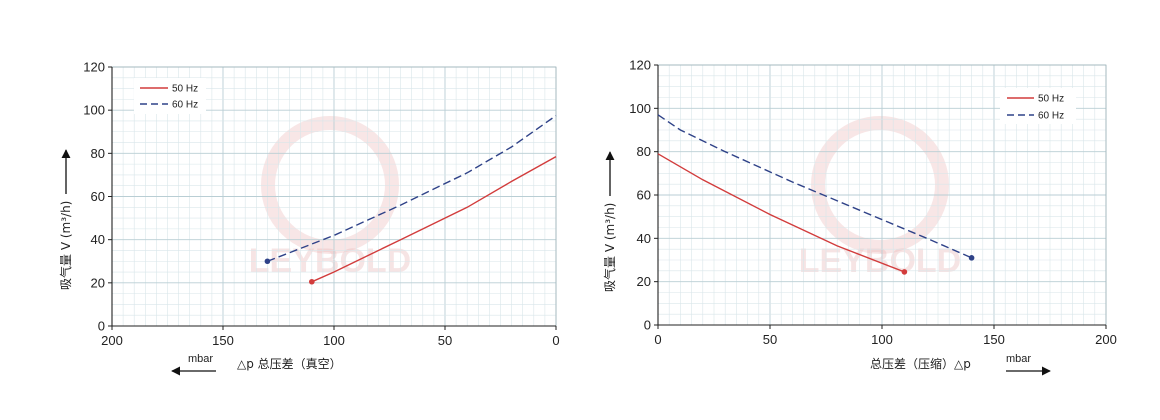 This screenshot has height=420, width=1160. Describe the element at coordinates (289, 364) in the screenshot. I see `x-axis-label: △p 总压差（真空）` at that location.